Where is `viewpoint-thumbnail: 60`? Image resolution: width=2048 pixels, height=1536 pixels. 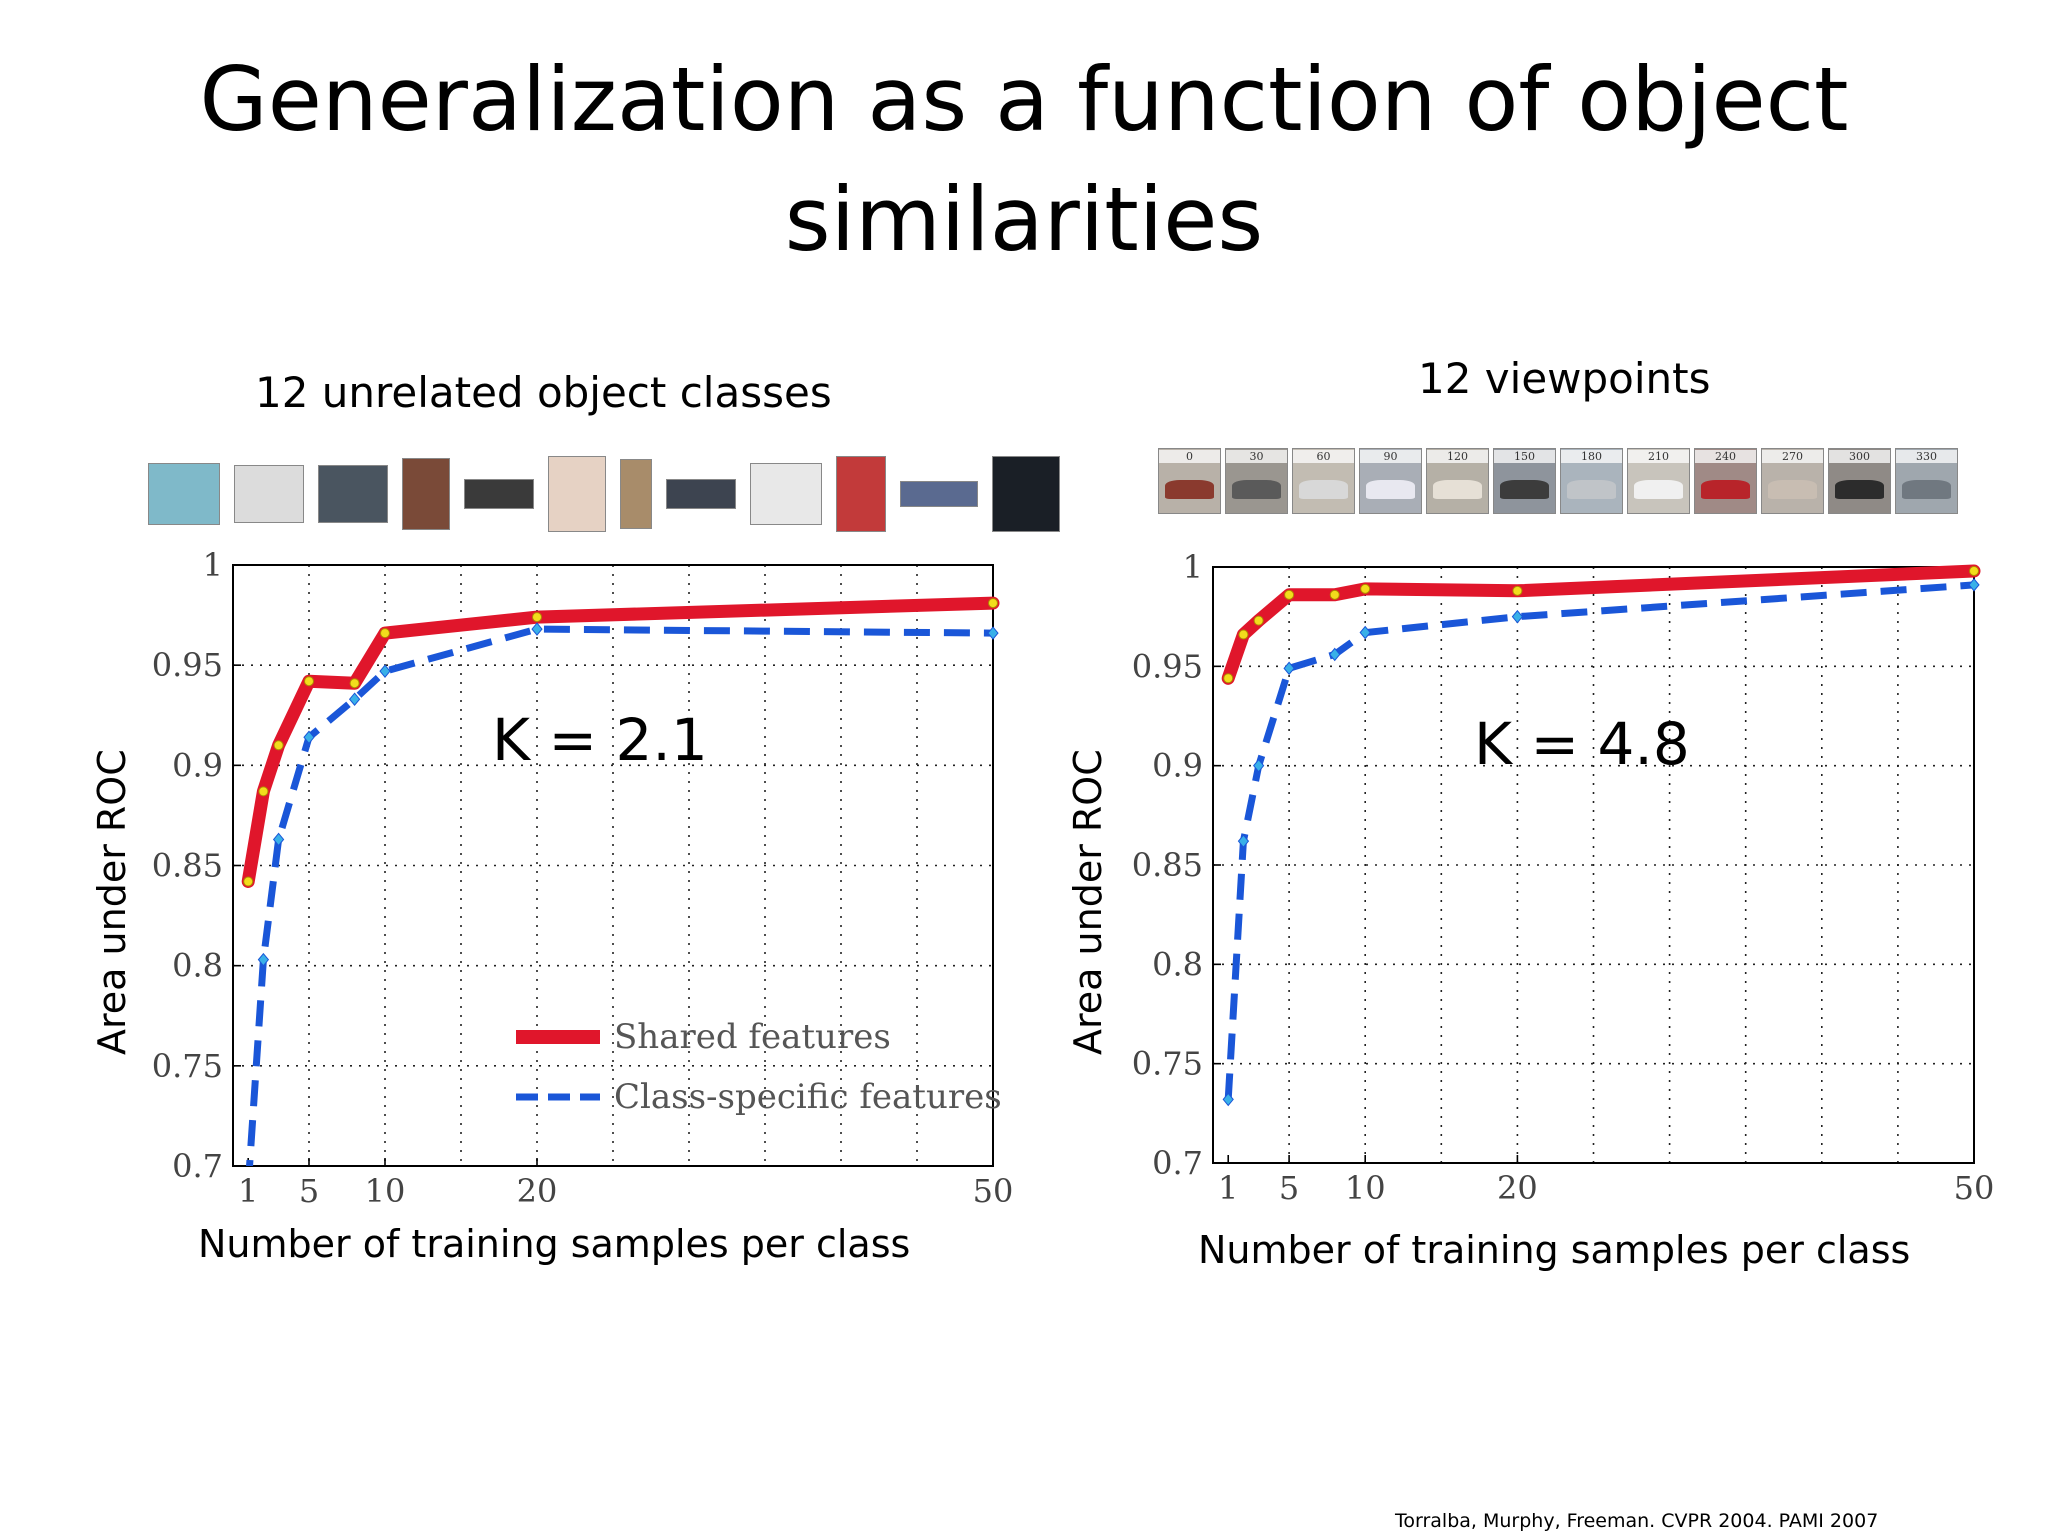
viewpoint-thumbnail: 60 is located at coordinates (1323, 481).